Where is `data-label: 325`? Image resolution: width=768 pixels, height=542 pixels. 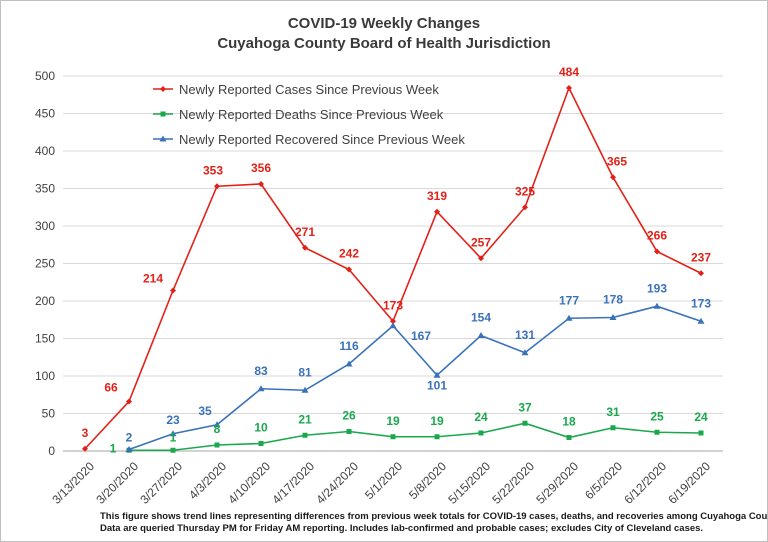
data-label: 325 is located at coordinates (525, 191).